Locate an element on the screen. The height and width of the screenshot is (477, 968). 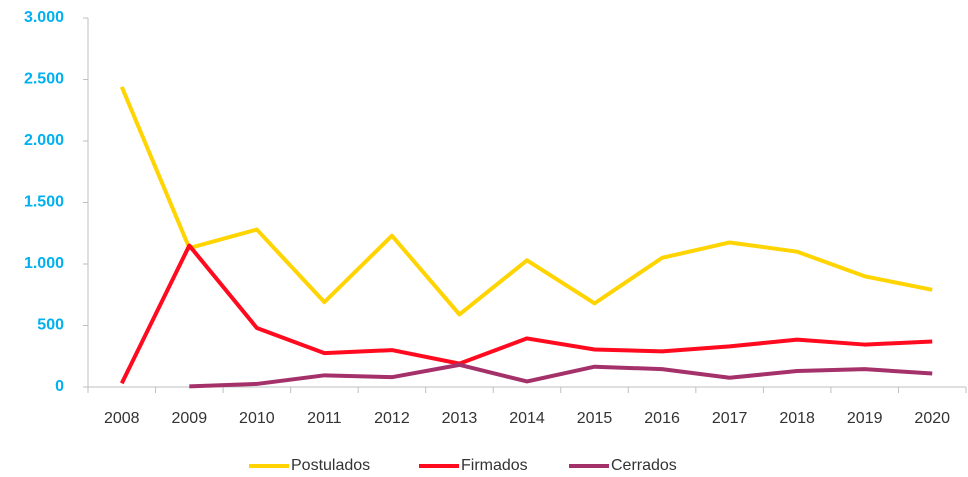
x-tick-label: 2008 is located at coordinates (122, 418).